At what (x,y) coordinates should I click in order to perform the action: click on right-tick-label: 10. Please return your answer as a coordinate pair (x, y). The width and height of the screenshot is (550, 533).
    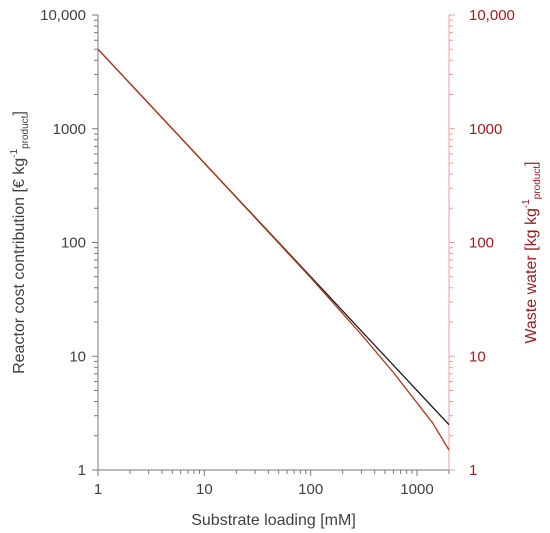
    Looking at the image, I should click on (477, 356).